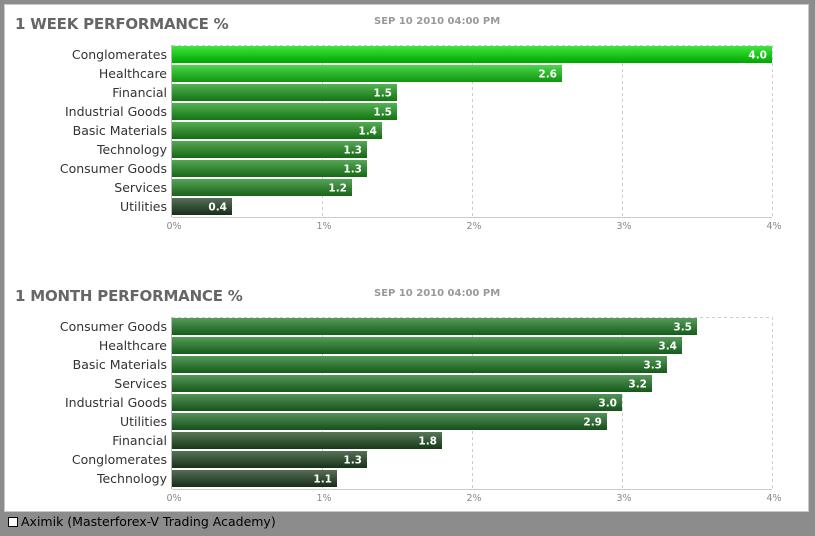  What do you see at coordinates (667, 347) in the screenshot?
I see `bar-value-label: 3.4` at bounding box center [667, 347].